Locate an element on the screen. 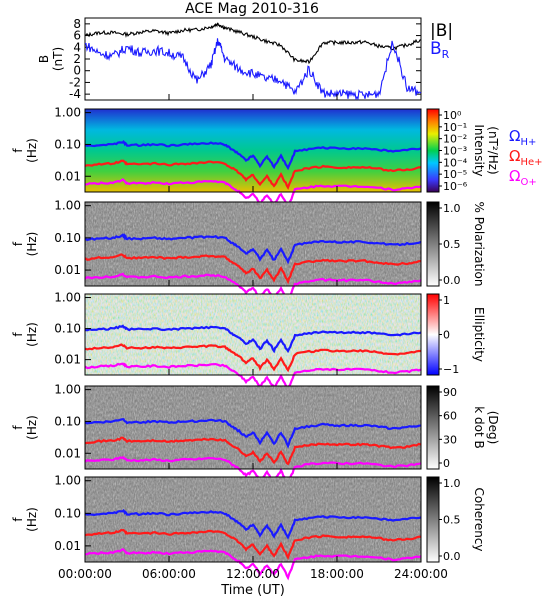 Image resolution: width=550 pixels, height=600 pixels. ylabel-group-intensity: f (Hz) is located at coordinates (25, 150).